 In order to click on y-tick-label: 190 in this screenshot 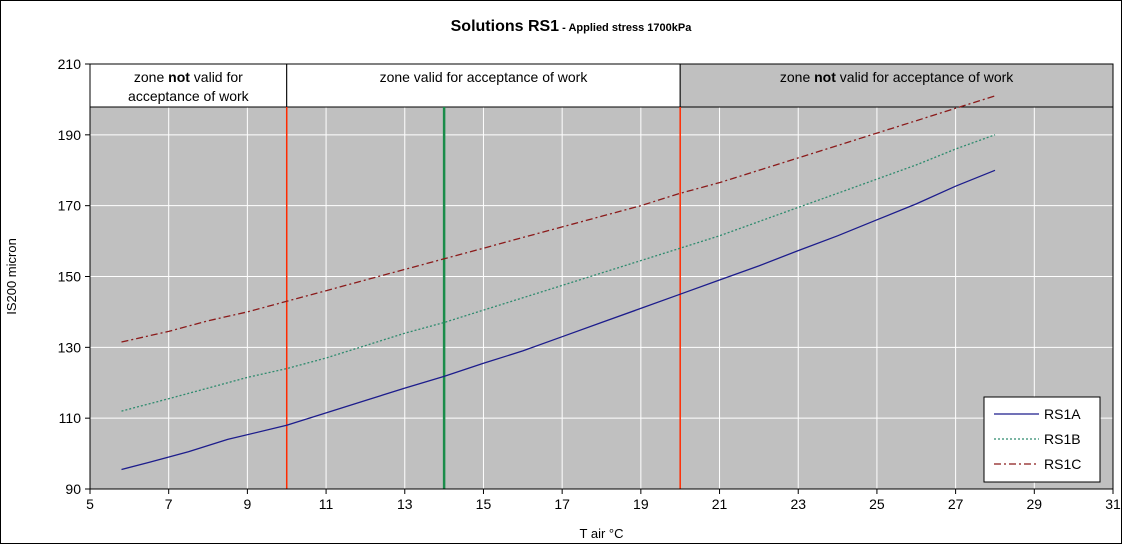, I will do `click(70, 135)`.